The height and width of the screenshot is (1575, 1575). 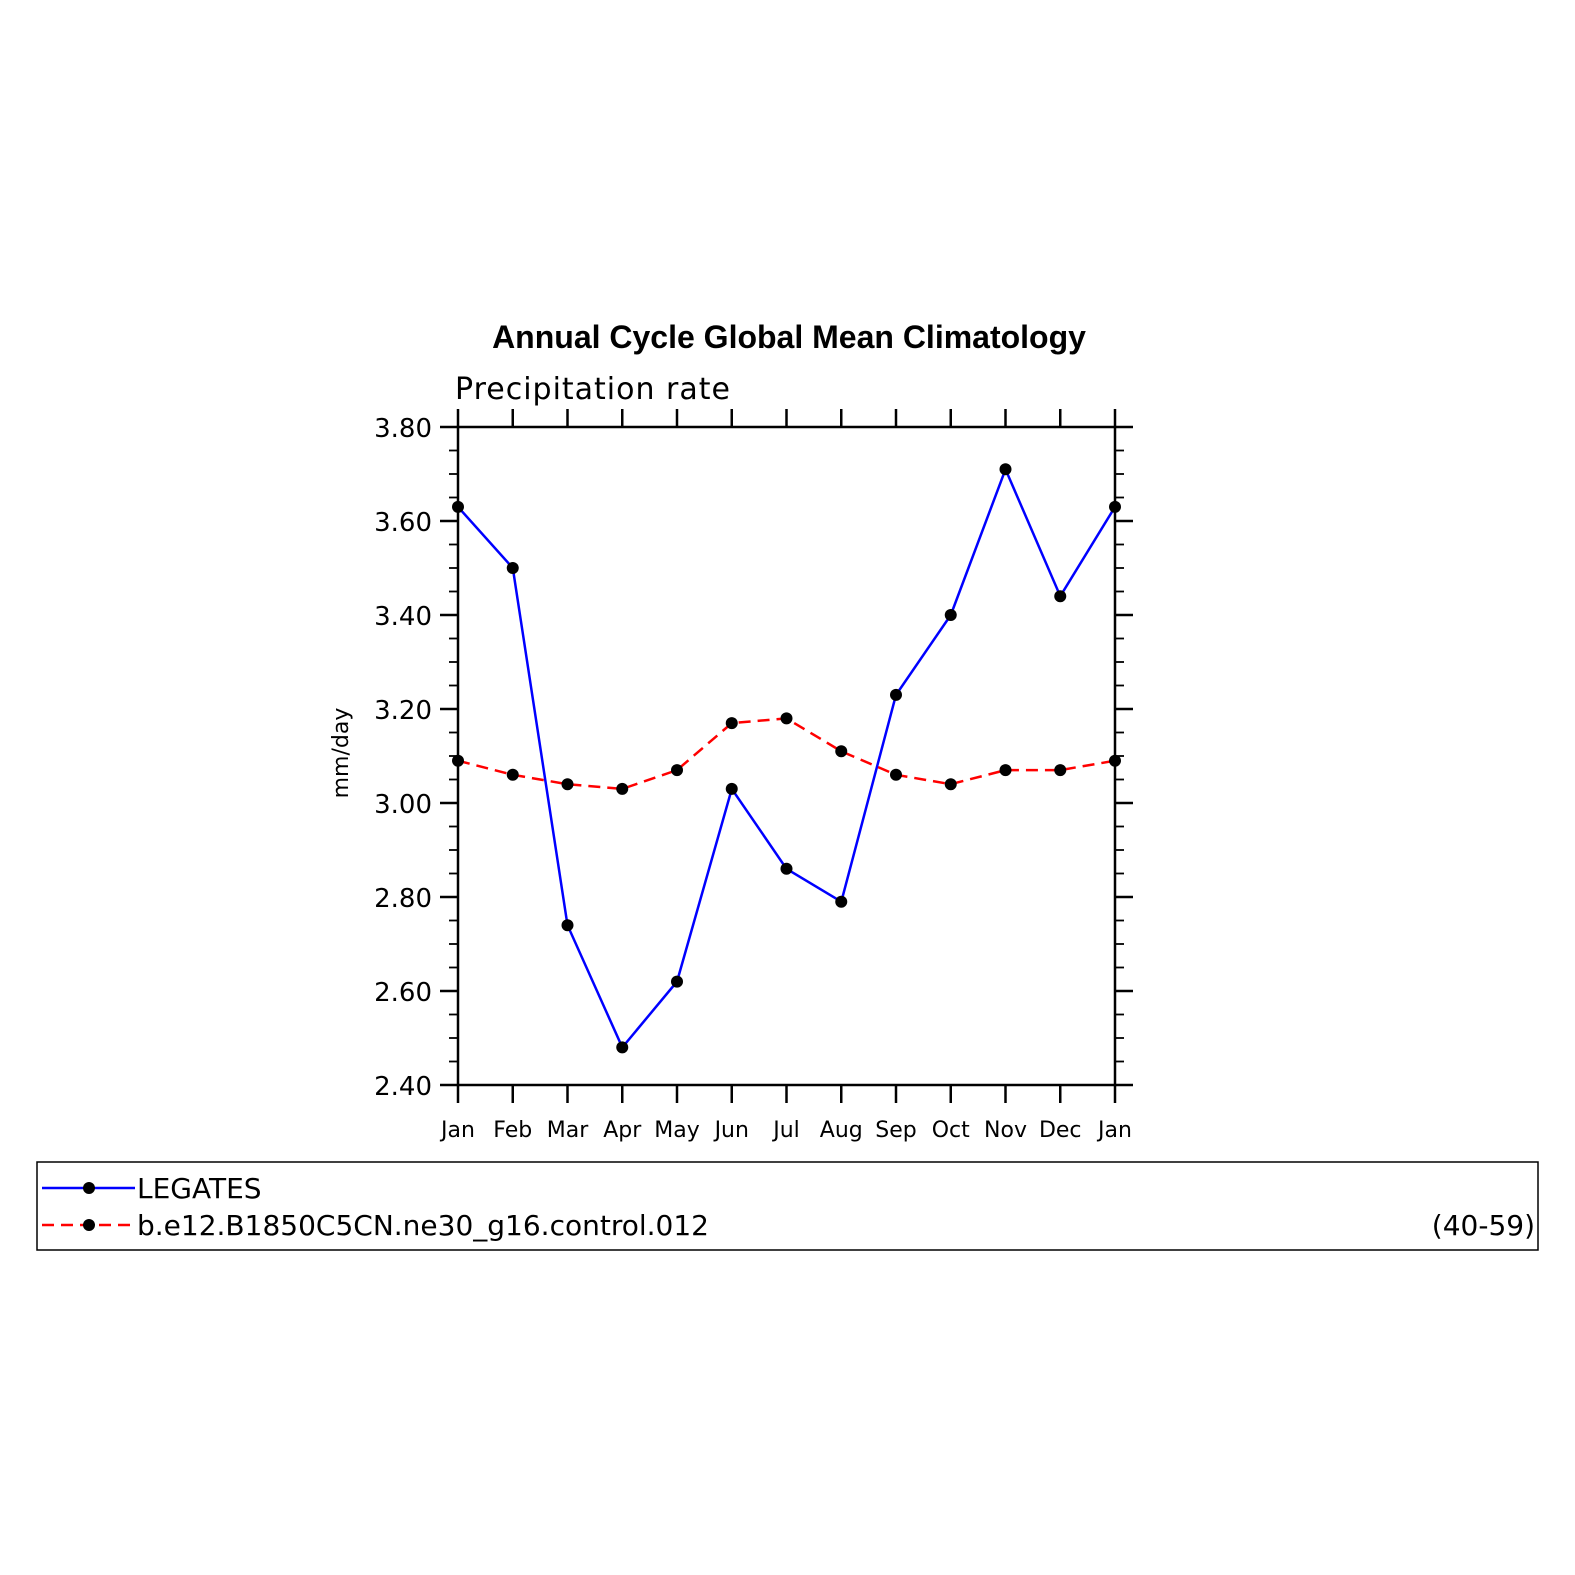 What do you see at coordinates (593, 389) in the screenshot?
I see `chart-subtitle: Precipitation rate` at bounding box center [593, 389].